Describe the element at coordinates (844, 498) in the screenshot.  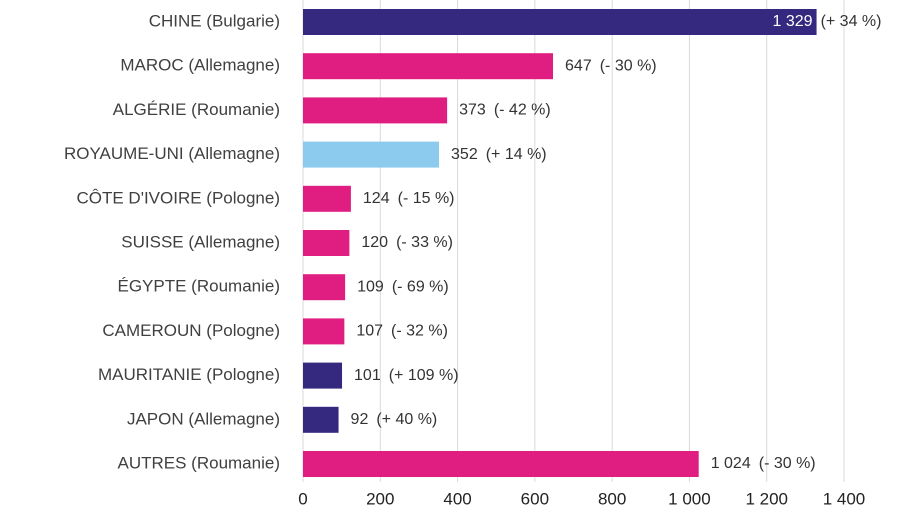
I see `x-tick-label: 1 400` at that location.